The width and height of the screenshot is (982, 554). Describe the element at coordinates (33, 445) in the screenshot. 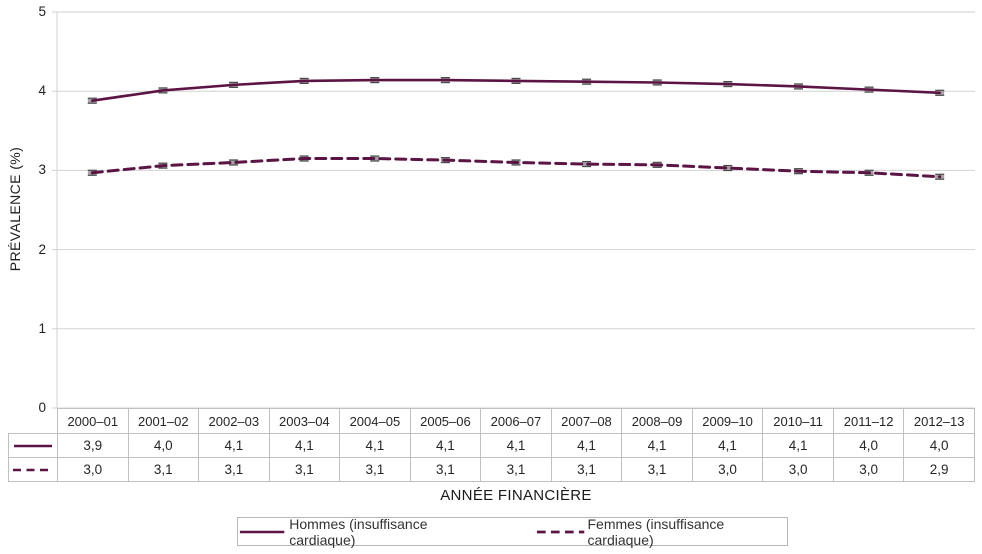

I see `hommes-solid-line-key-icon` at that location.